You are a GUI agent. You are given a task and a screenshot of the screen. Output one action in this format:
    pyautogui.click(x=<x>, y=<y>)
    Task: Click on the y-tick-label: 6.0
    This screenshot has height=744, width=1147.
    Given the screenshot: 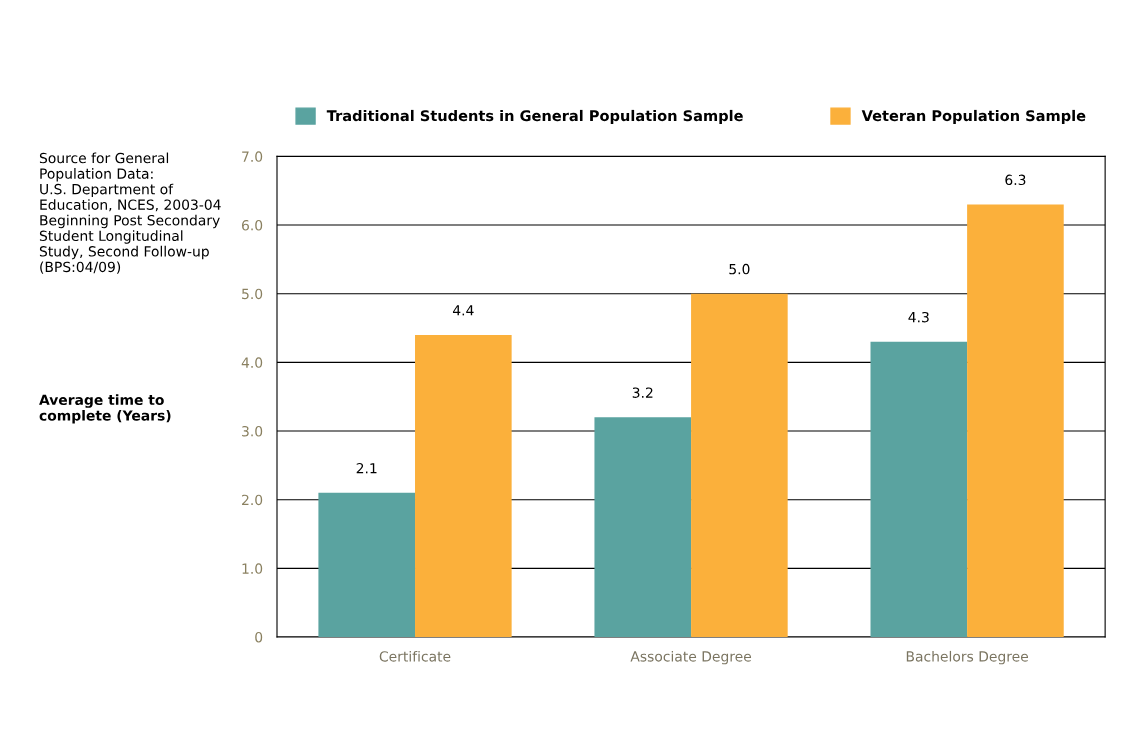 What is the action you would take?
    pyautogui.click(x=252, y=225)
    